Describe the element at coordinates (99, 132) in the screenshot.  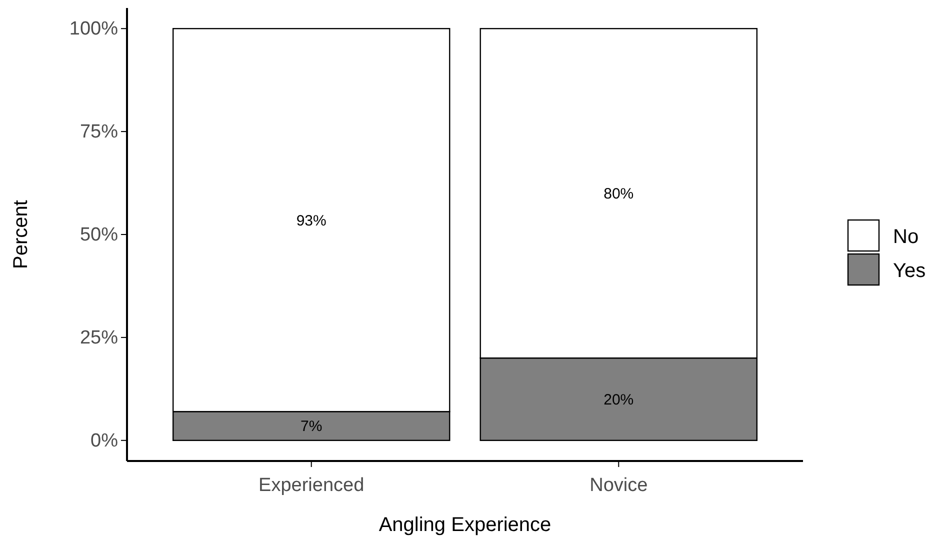
I see `y-tick-label: 75%` at that location.